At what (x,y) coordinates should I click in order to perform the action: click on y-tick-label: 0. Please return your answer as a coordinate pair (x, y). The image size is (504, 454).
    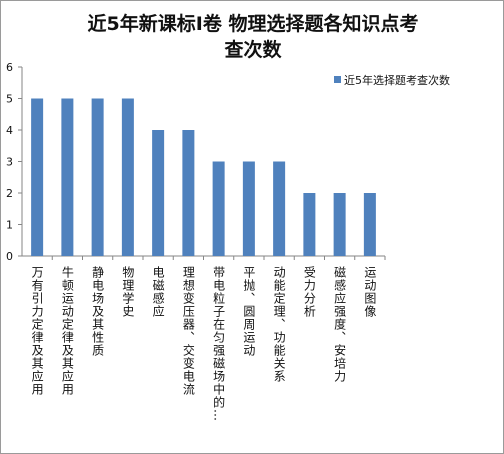
    Looking at the image, I should click on (9, 256).